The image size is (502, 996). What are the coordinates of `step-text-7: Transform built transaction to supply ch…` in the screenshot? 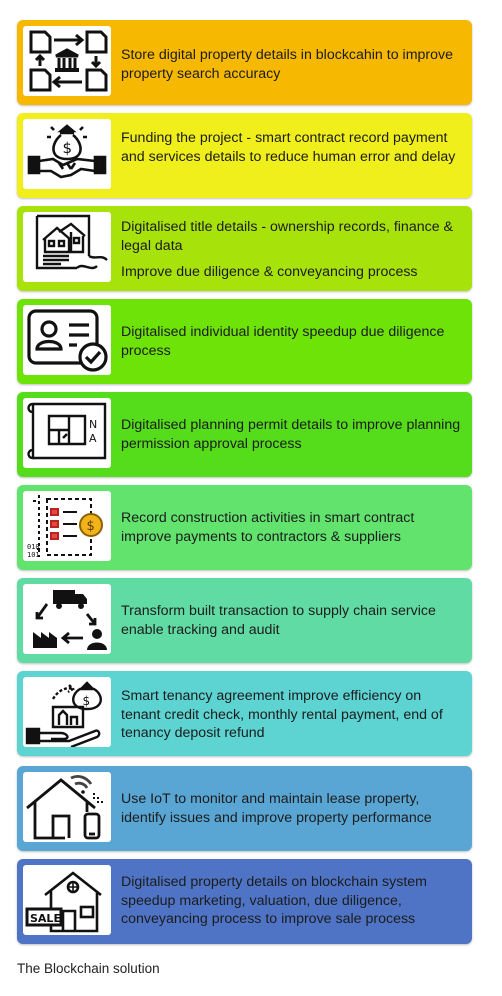 It's located at (291, 620).